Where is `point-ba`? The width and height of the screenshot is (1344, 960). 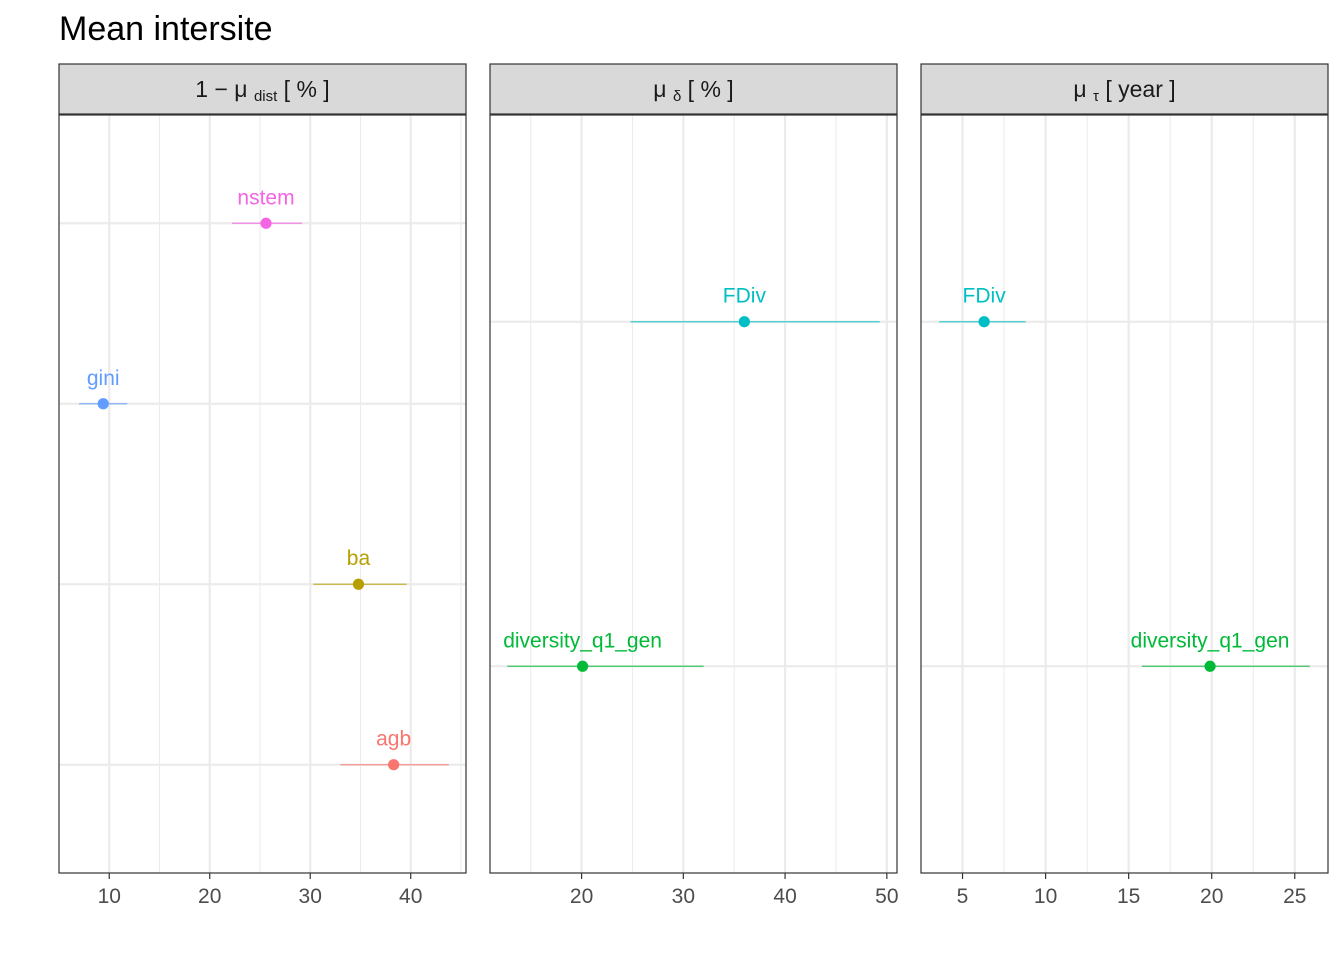
point-ba is located at coordinates (358, 584).